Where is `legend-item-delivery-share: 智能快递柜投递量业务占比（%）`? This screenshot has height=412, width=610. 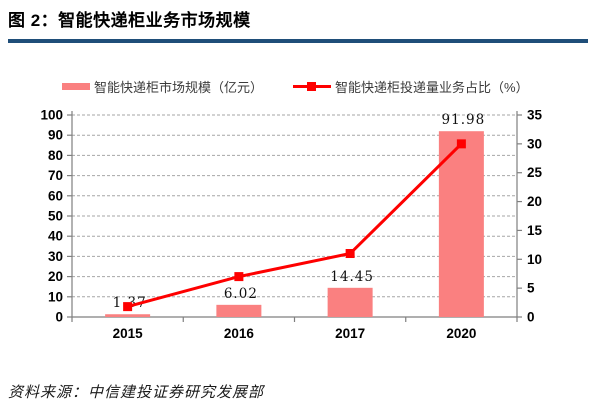
legend-item-delivery-share: 智能快递柜投递量业务占比（%） is located at coordinates (411, 86).